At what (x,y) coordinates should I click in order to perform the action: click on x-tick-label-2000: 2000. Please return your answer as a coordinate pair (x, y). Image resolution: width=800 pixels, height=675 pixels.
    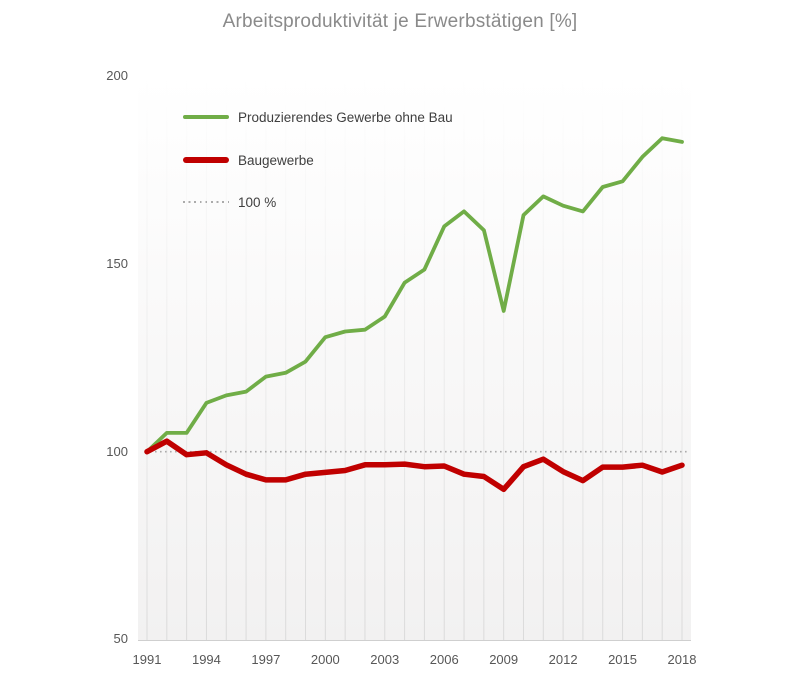
    Looking at the image, I should click on (325, 659).